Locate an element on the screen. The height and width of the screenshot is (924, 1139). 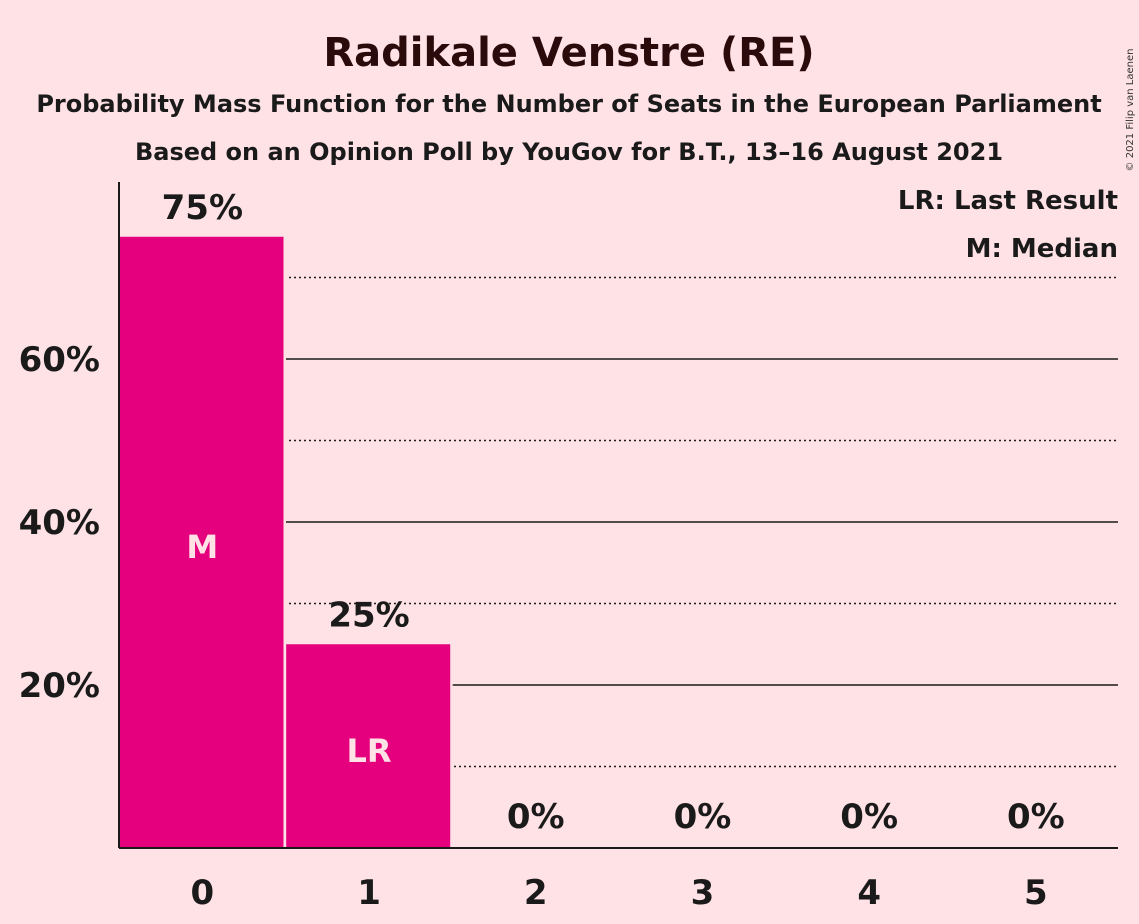
bar-marker-label: LR is located at coordinates (369, 751).